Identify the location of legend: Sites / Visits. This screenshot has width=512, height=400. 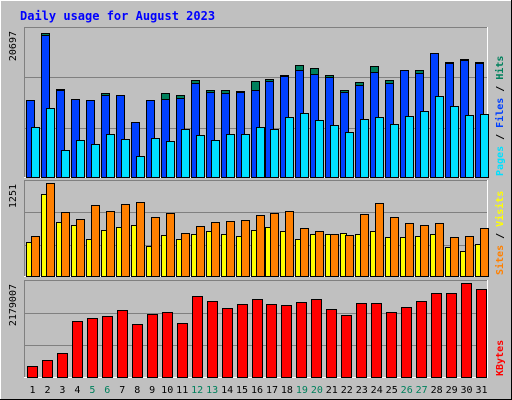
(500, 233).